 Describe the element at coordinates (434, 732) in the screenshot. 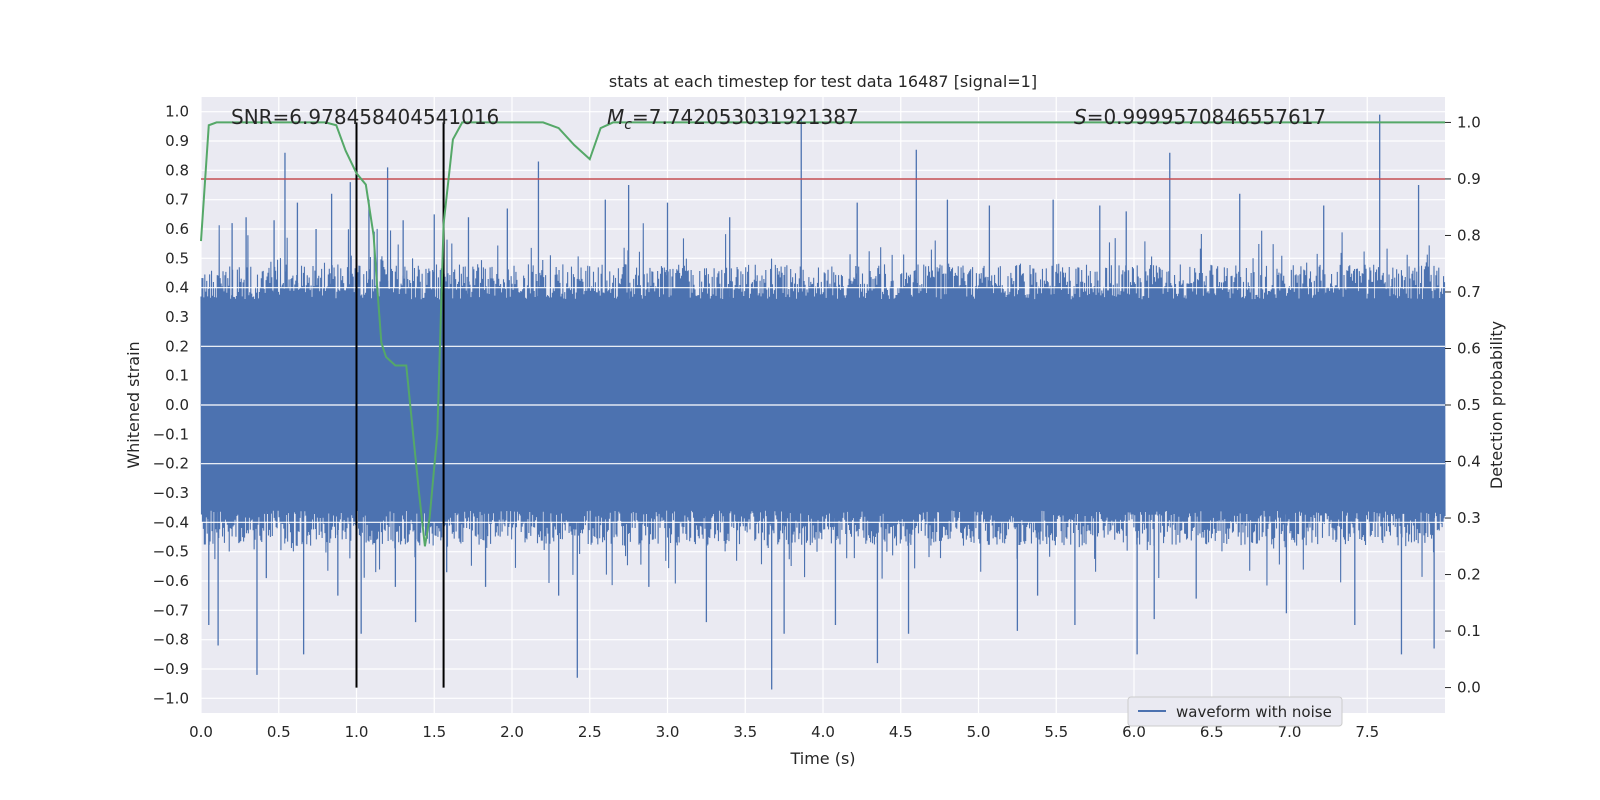

I see `x-tick-label: 1.5` at that location.